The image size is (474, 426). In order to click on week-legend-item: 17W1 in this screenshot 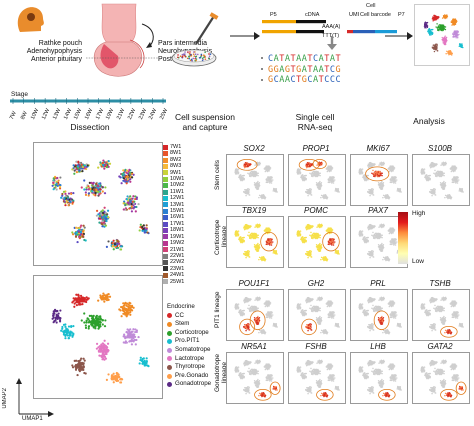, I will do `click(173, 224)`.